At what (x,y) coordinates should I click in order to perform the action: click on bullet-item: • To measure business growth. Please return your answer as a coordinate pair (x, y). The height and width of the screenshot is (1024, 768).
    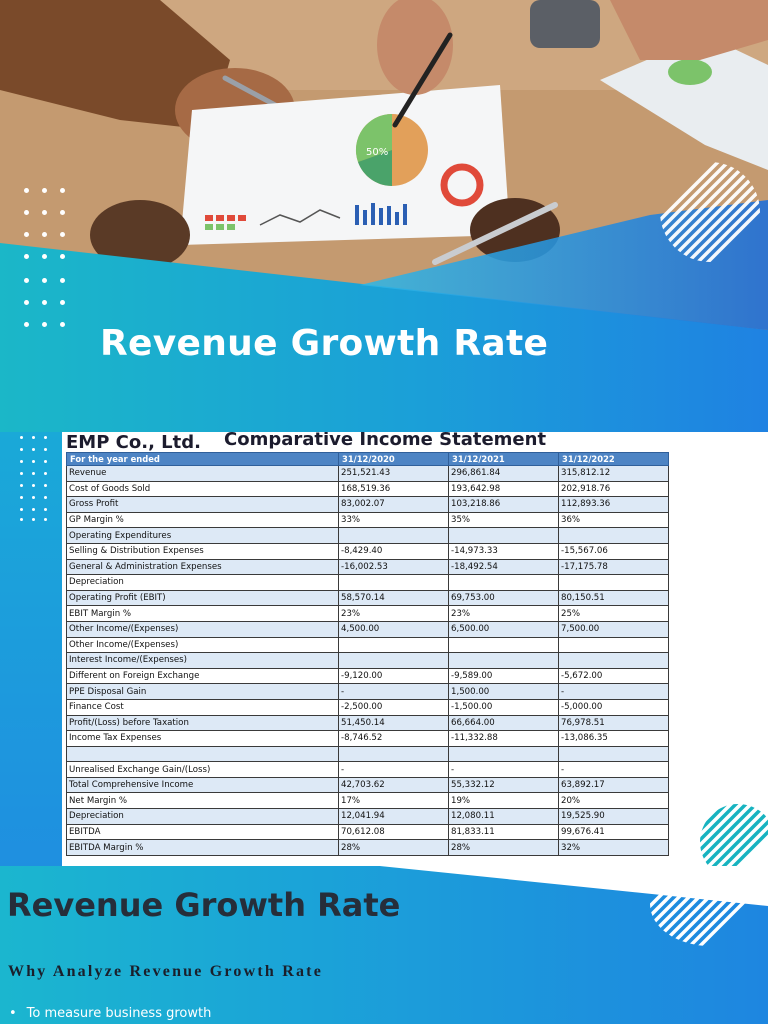
    Looking at the image, I should click on (110, 1013).